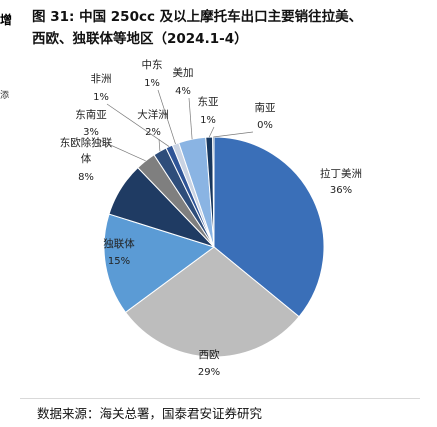 This screenshot has height=427, width=437. What do you see at coordinates (153, 132) in the screenshot?
I see `slice-pct-5: 2%` at bounding box center [153, 132].